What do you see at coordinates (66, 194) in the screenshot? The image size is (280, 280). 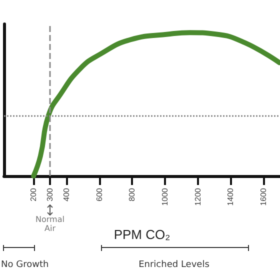 I see `x-tick-label: 400` at bounding box center [66, 194].